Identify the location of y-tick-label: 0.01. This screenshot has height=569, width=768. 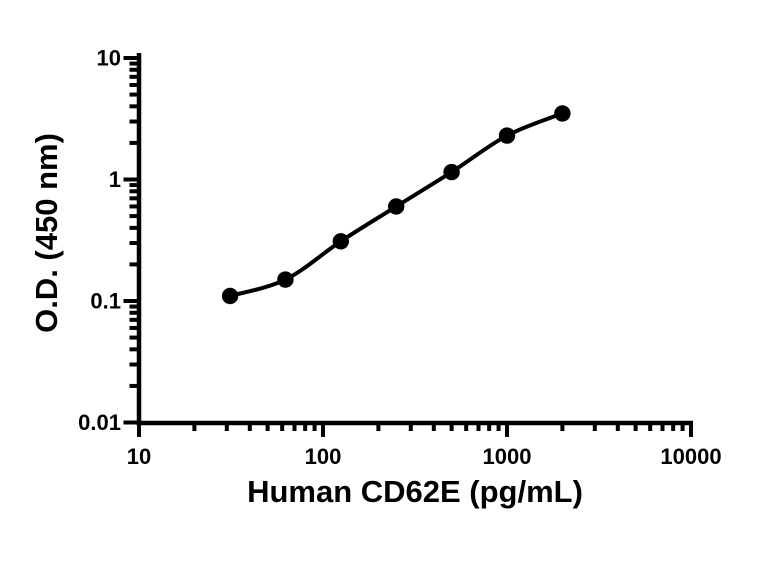
(99, 422).